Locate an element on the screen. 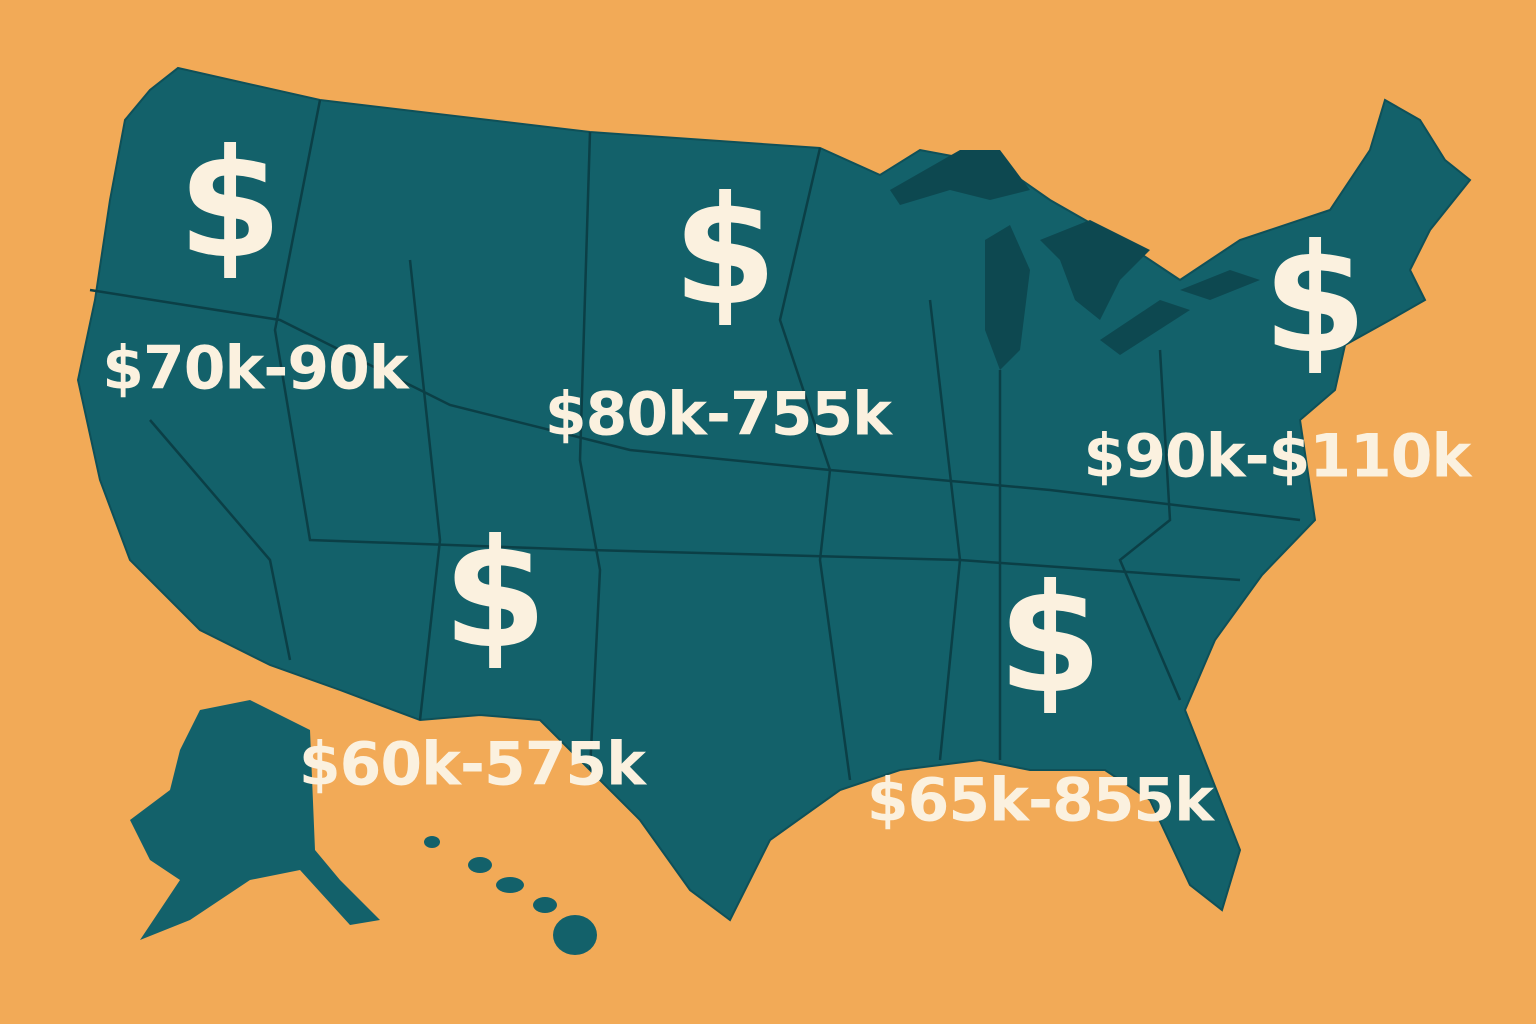 The image size is (1536, 1024). alaska is located at coordinates (255, 820).